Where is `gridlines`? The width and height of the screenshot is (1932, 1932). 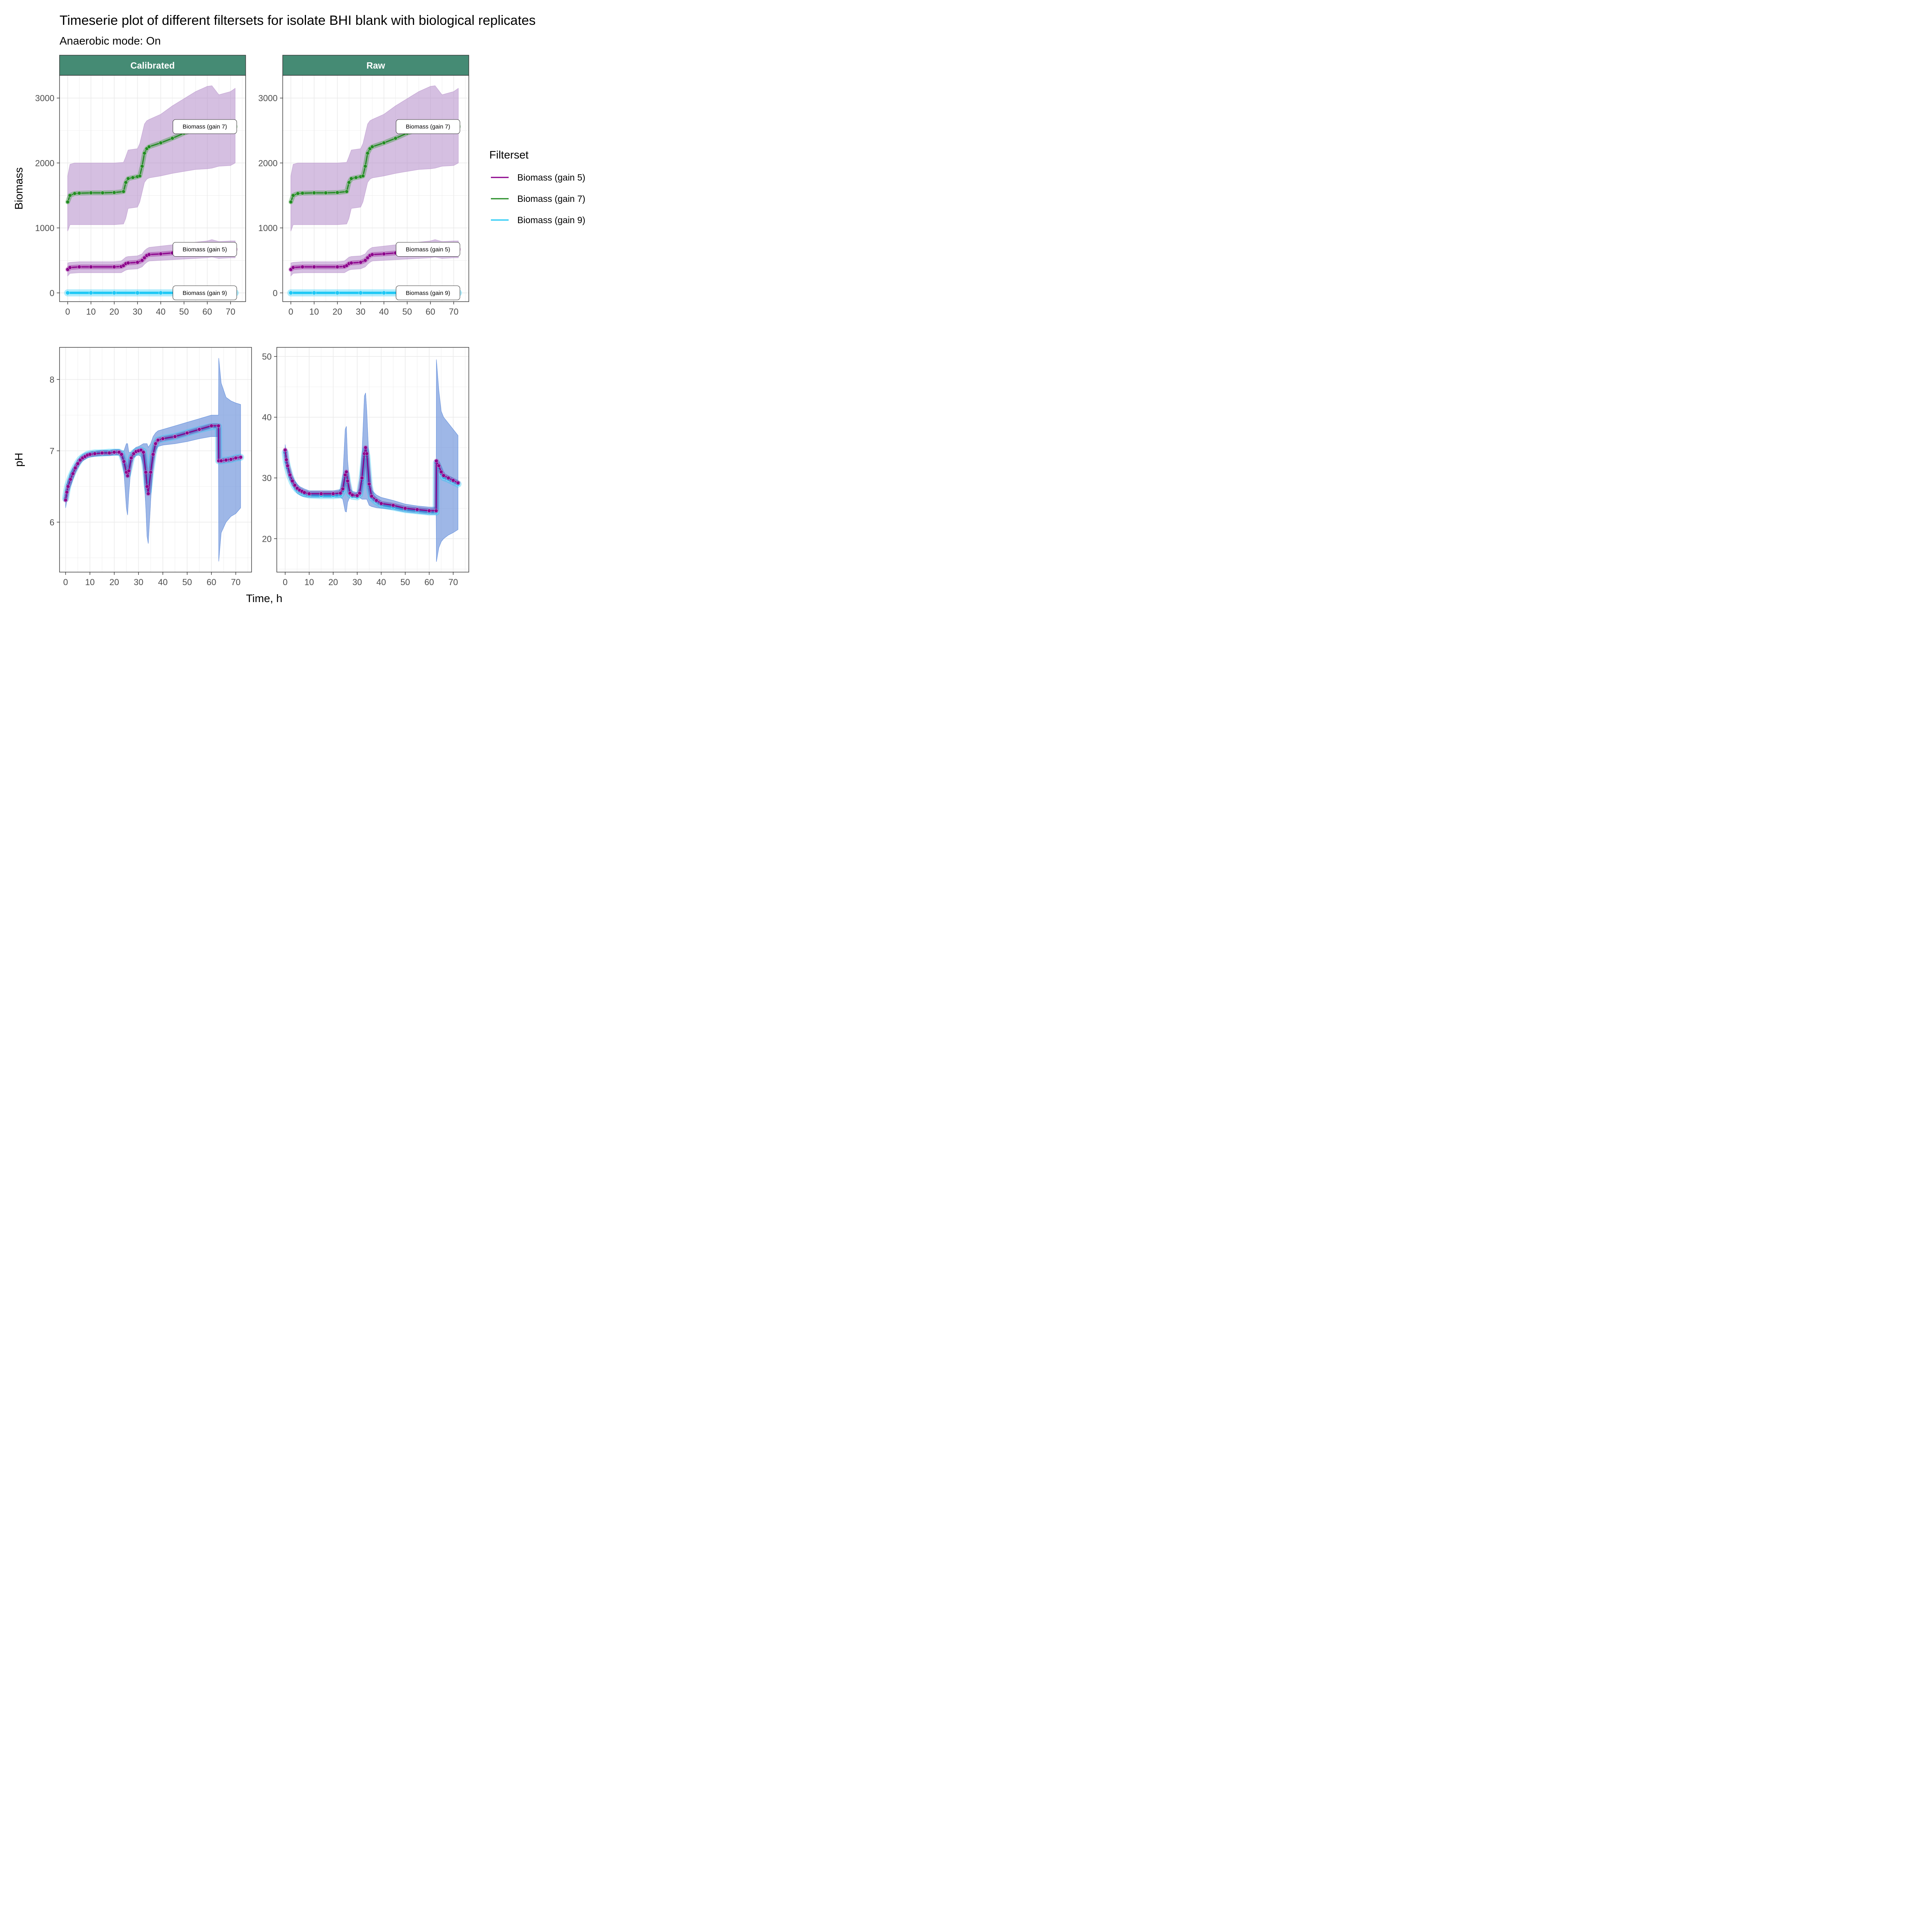 gridlines is located at coordinates (373, 460).